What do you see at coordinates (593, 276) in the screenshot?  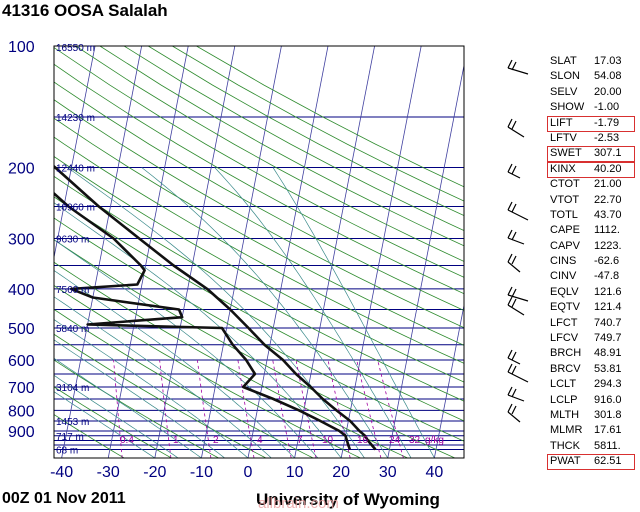 I see `index-row: CINV -47.8` at bounding box center [593, 276].